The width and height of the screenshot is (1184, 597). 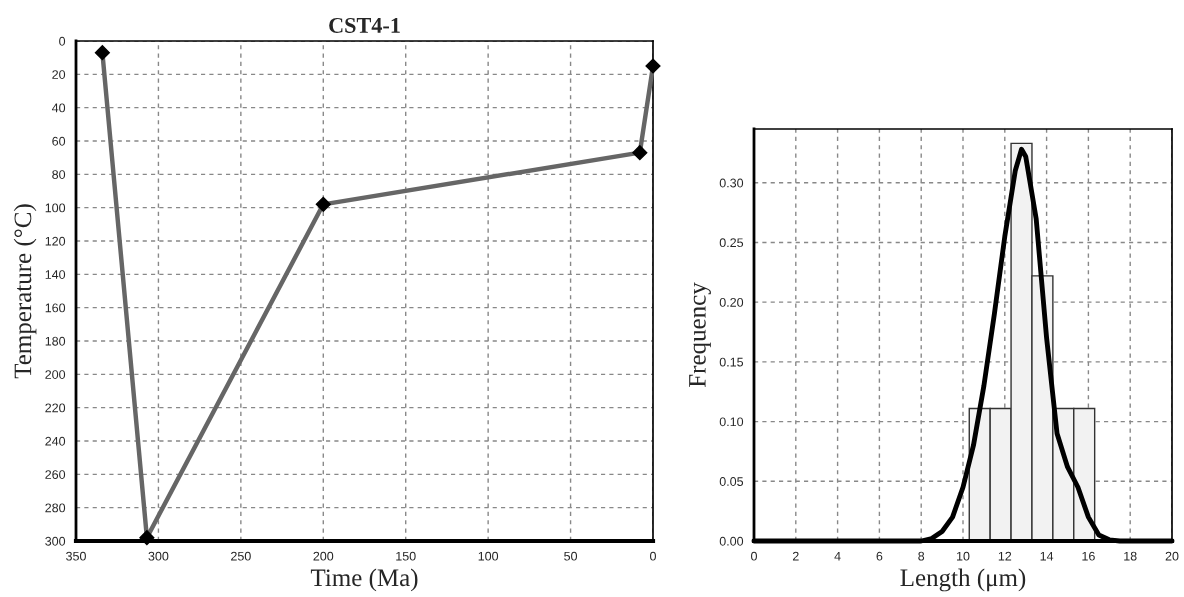 What do you see at coordinates (731, 362) in the screenshot?
I see `y-tick-label: 0.15` at bounding box center [731, 362].